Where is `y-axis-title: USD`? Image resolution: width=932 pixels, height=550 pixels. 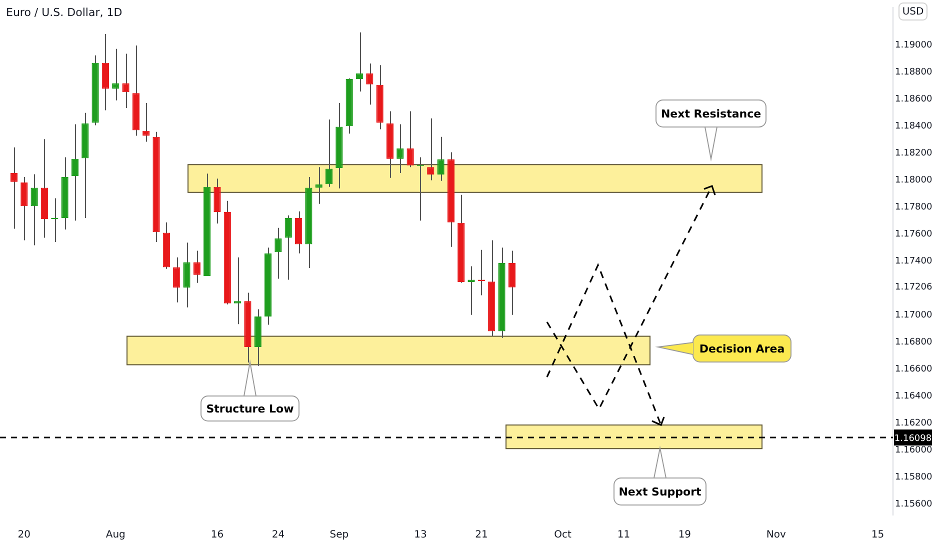 y-axis-title: USD is located at coordinates (913, 12).